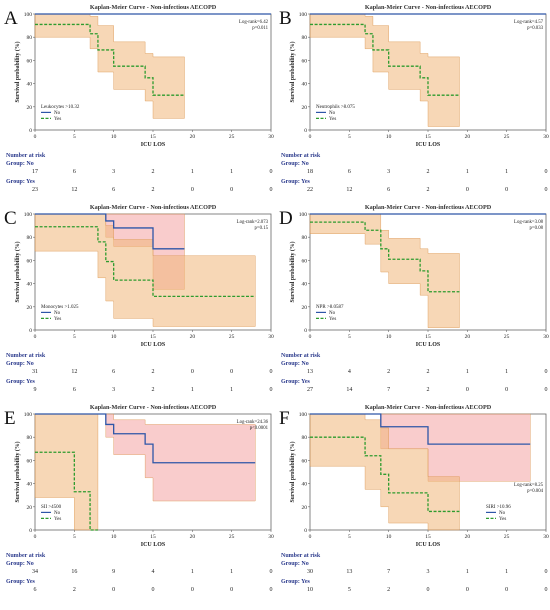 This screenshot has height=610, width=550. I want to click on risk-value: 30, so click(310, 572).